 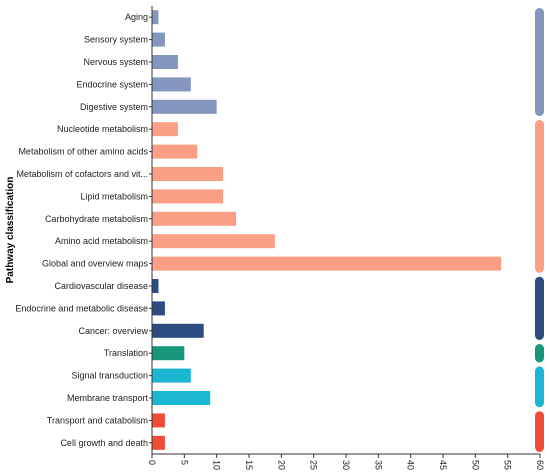 What do you see at coordinates (114, 196) in the screenshot?
I see `category-label: Lipid metabolism` at bounding box center [114, 196].